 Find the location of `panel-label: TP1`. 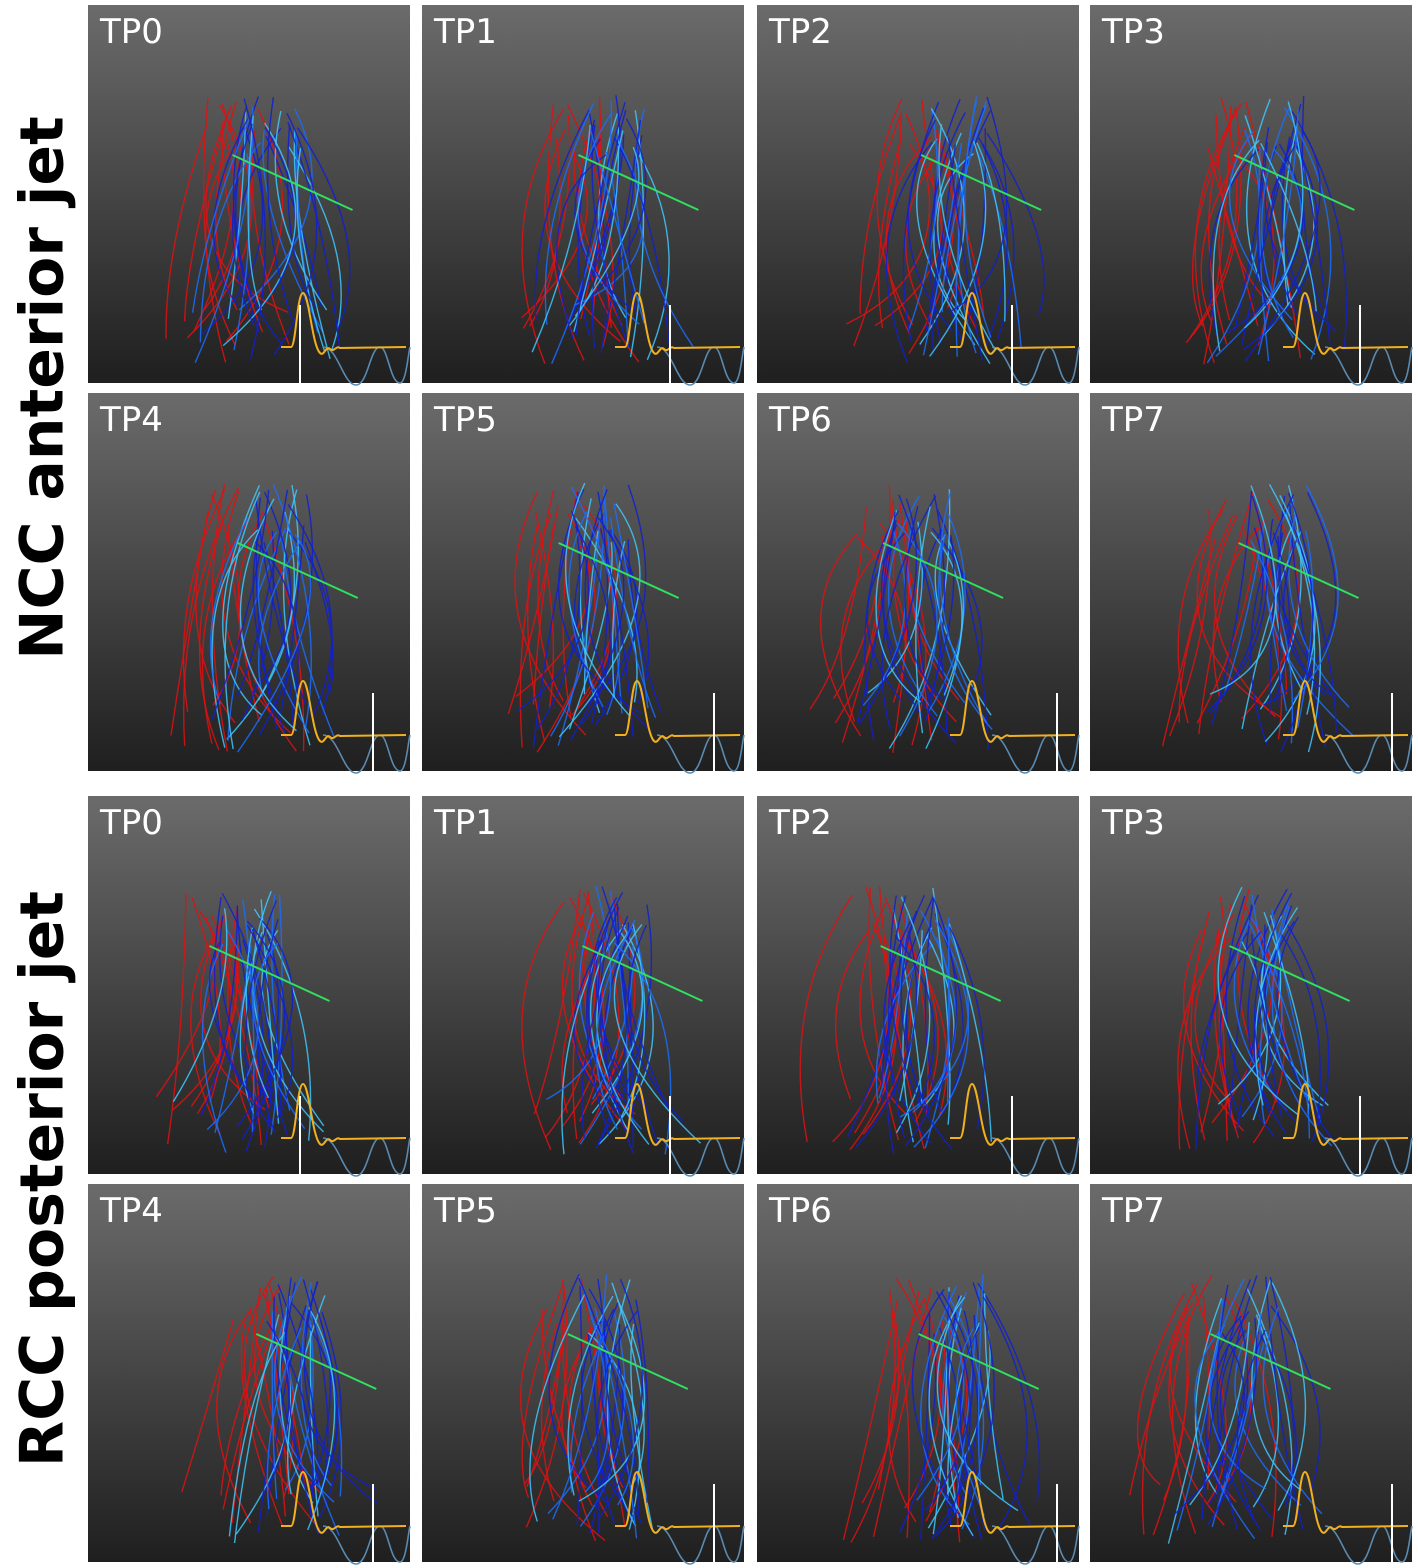

panel-label: TP1 is located at coordinates (465, 32).